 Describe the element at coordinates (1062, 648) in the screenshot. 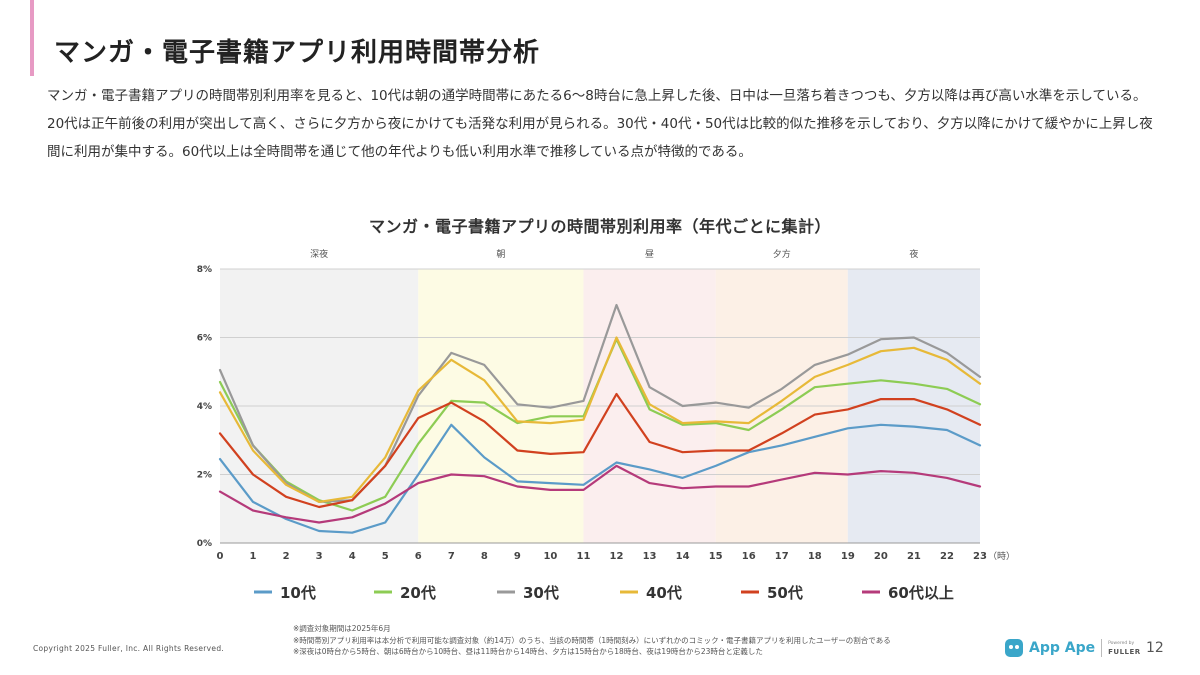

I see `app-name: App Ape` at that location.